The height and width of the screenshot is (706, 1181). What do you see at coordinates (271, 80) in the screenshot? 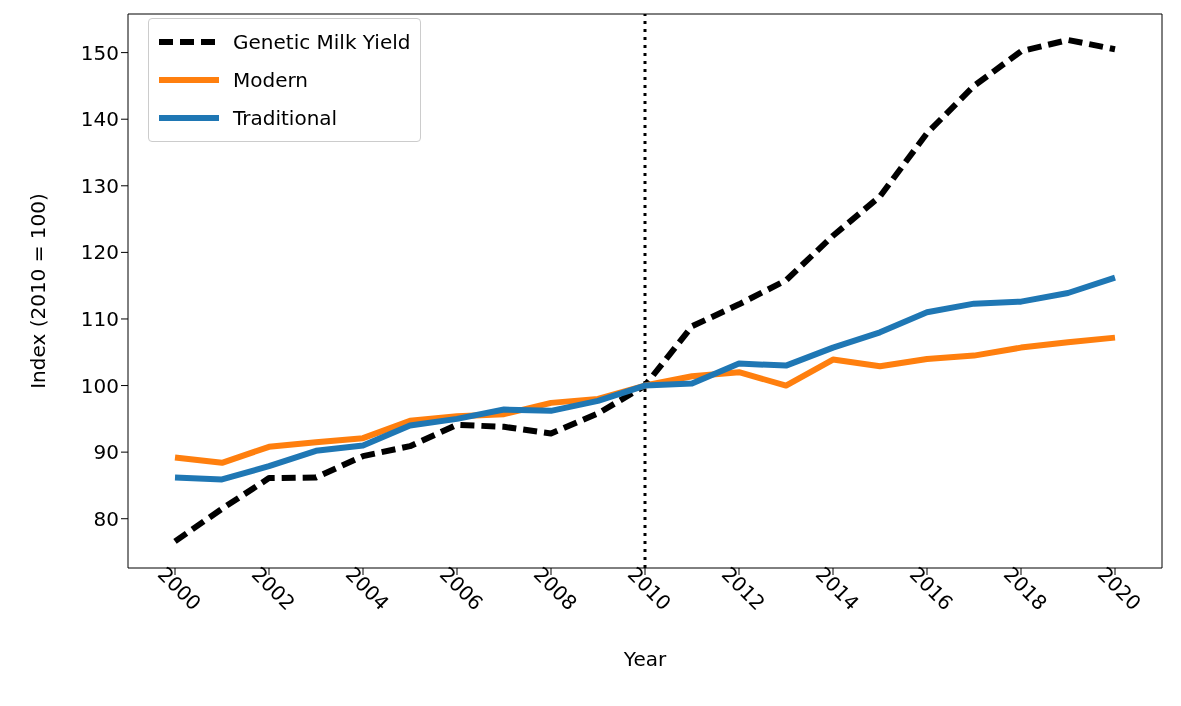
I see `legend-label: Modern` at bounding box center [271, 80].